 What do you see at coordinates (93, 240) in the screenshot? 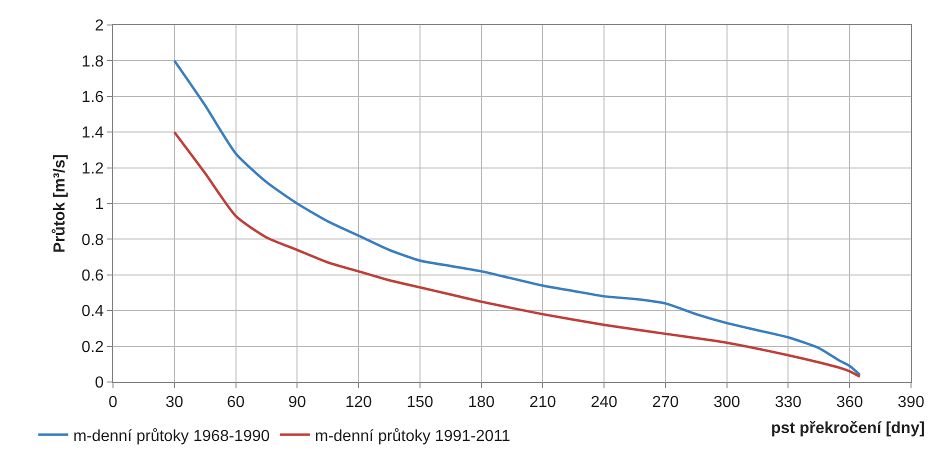
I see `y-tick-label: 0.8` at bounding box center [93, 240].